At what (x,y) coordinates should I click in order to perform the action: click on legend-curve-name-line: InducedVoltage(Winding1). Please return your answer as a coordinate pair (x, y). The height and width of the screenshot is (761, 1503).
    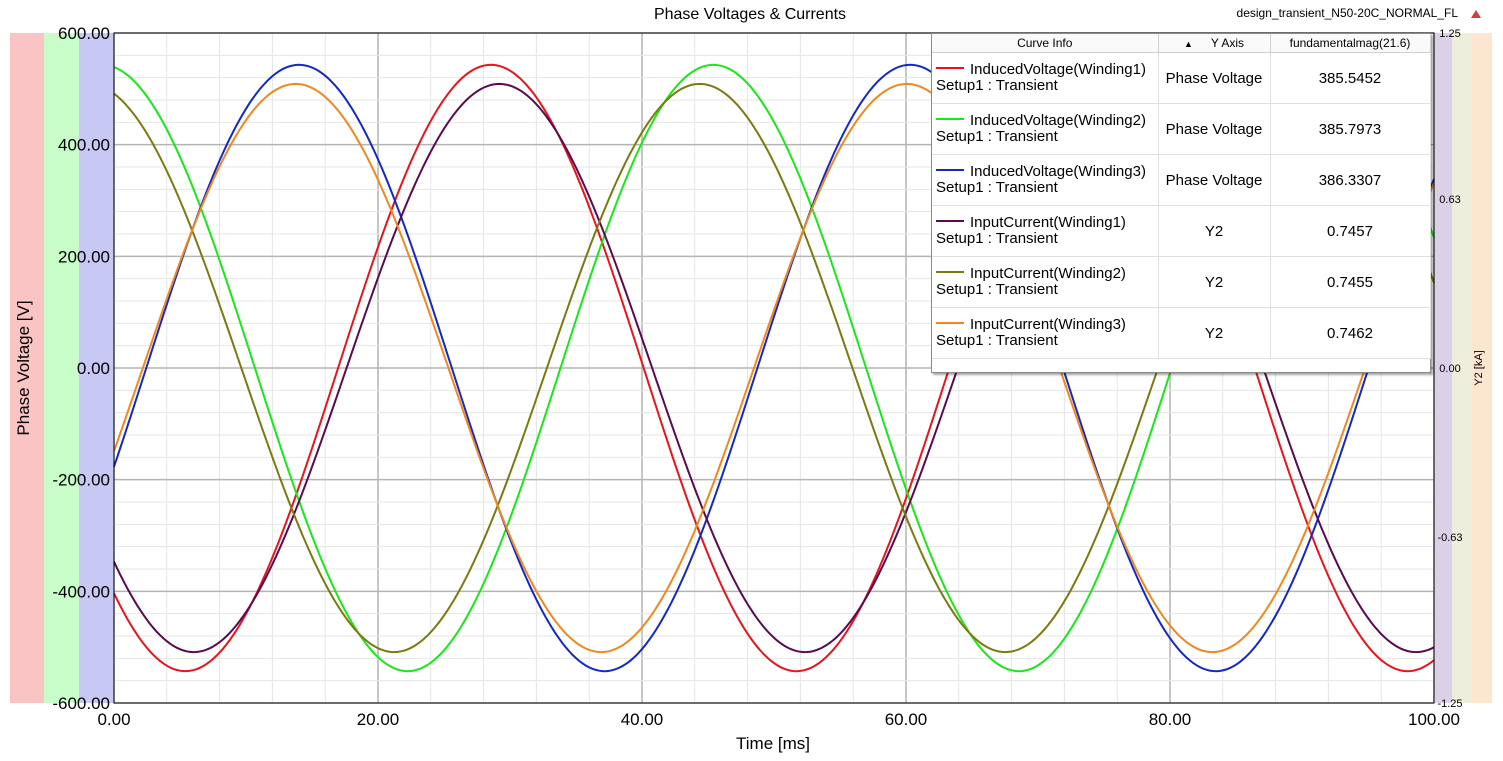
    Looking at the image, I should click on (1047, 70).